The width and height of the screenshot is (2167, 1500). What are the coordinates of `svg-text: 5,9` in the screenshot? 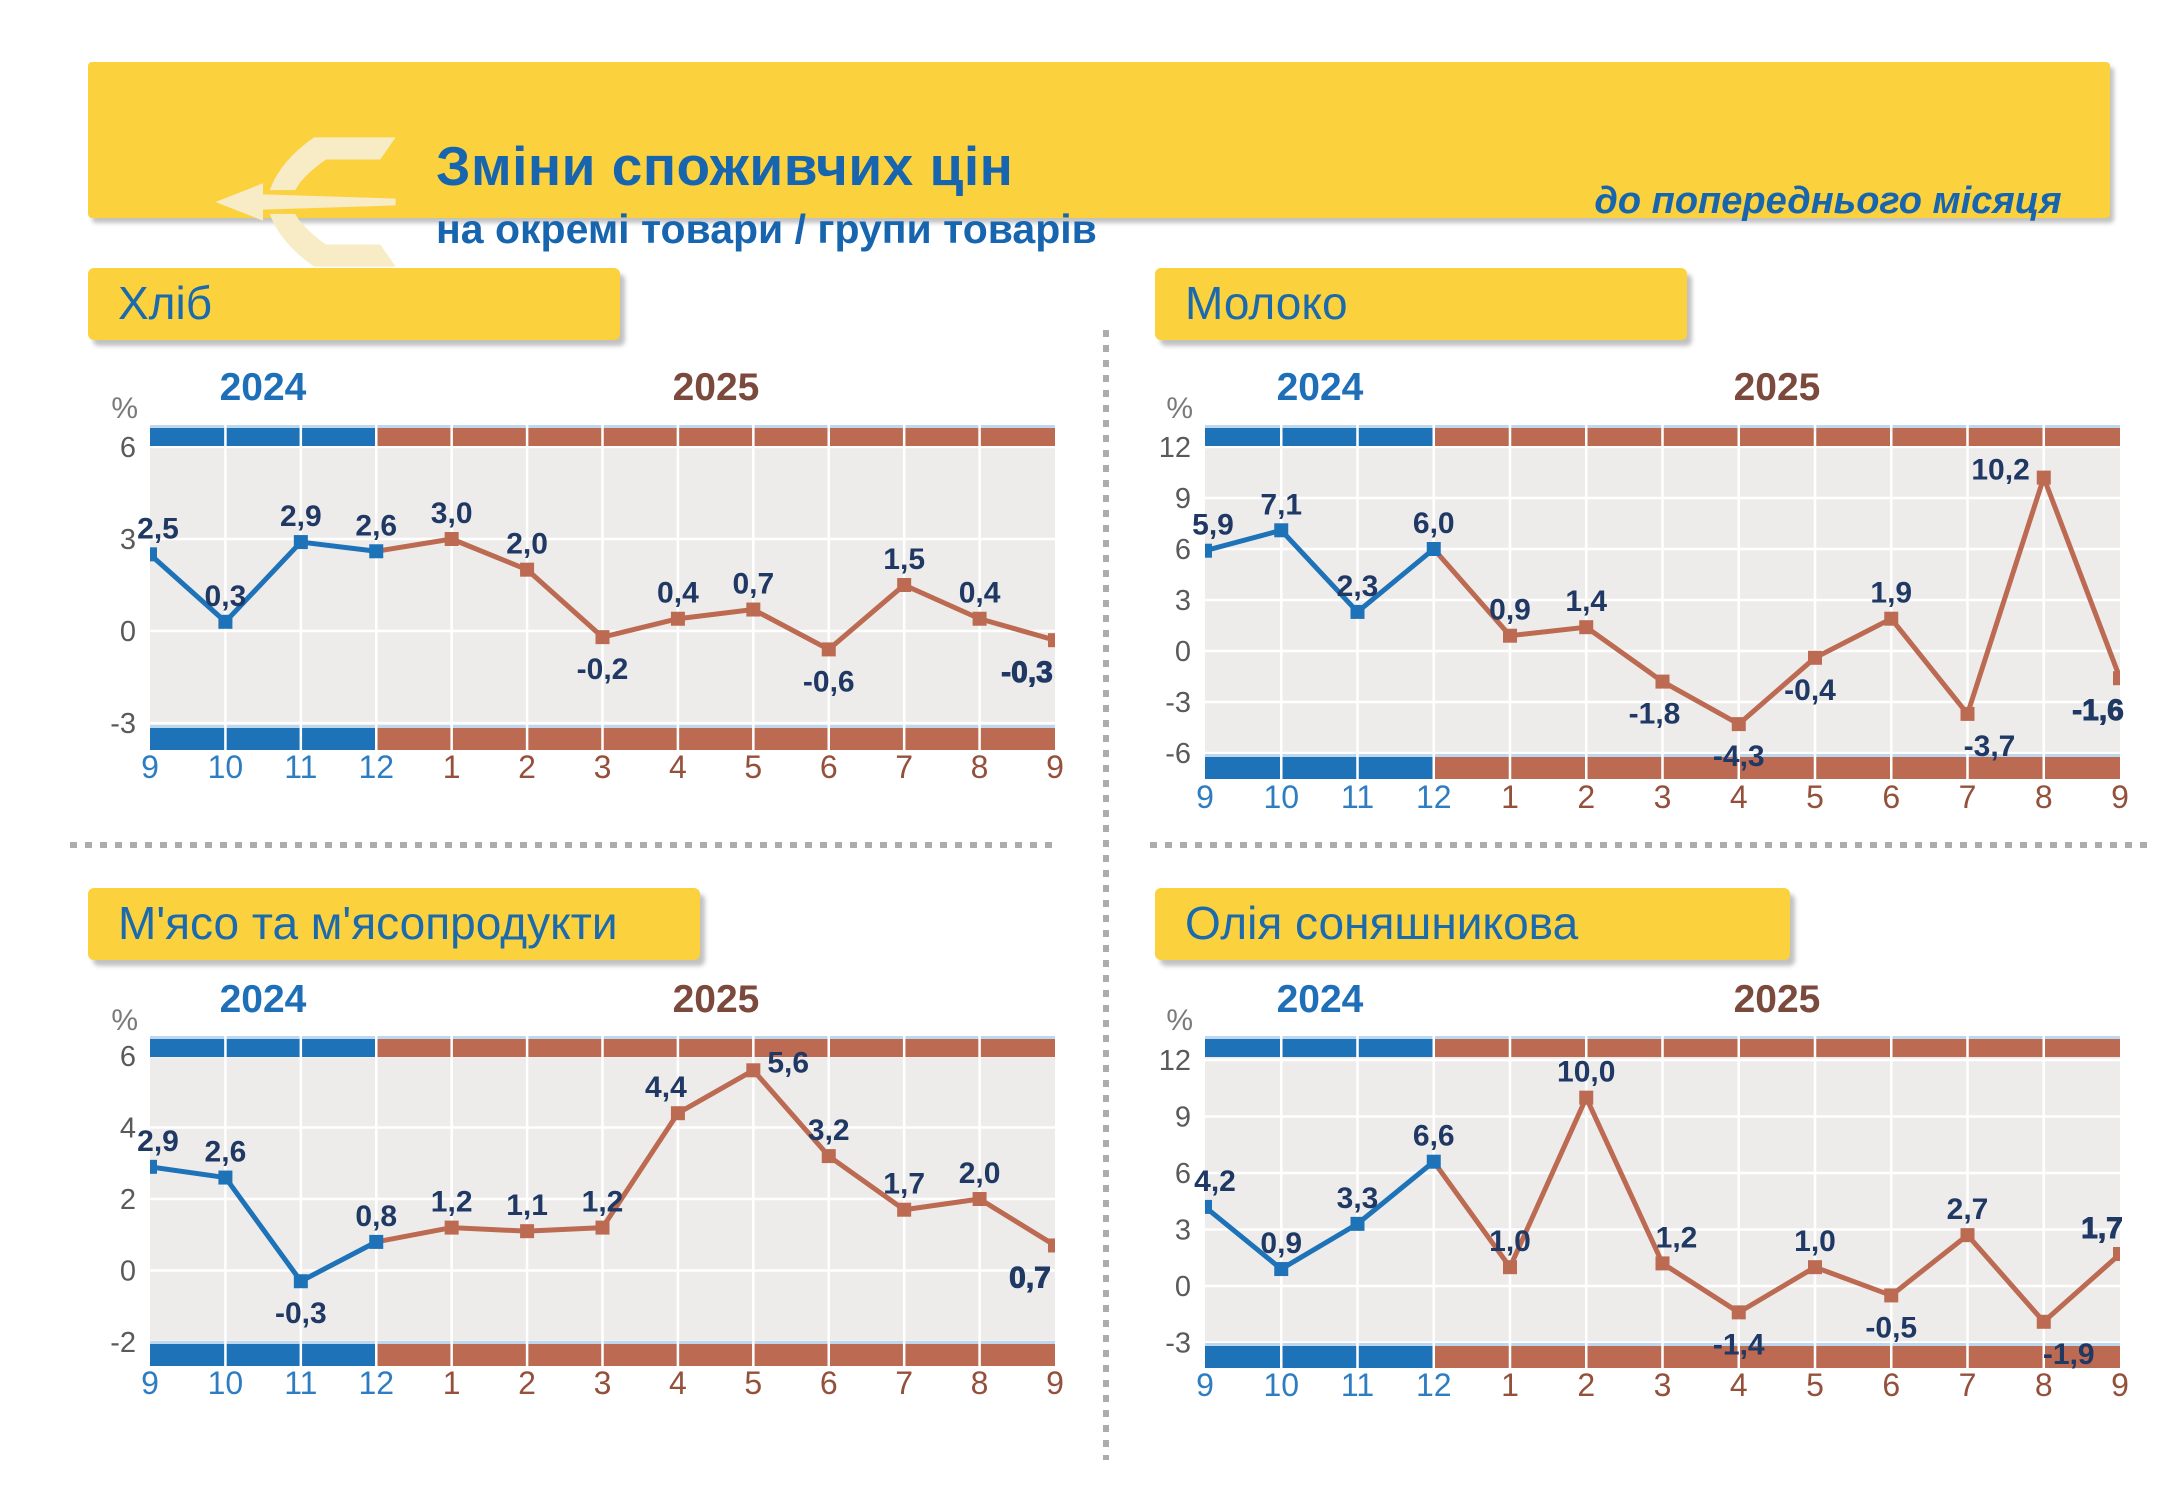 It's located at (1213, 525).